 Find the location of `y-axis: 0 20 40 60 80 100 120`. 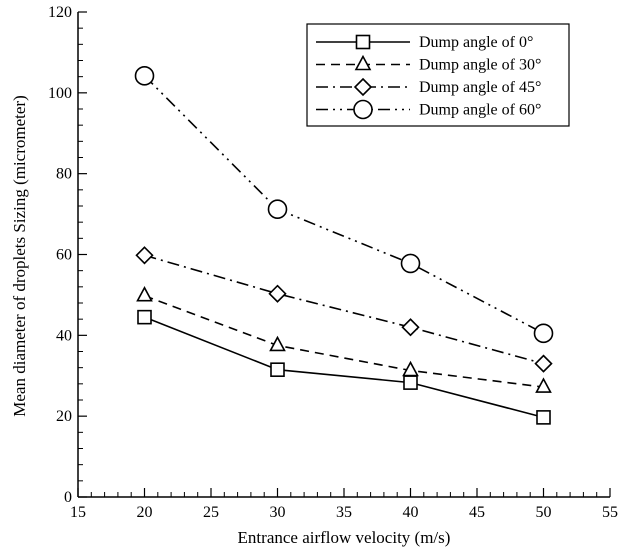

y-axis: 0 20 40 60 80 100 120 is located at coordinates (67, 255).